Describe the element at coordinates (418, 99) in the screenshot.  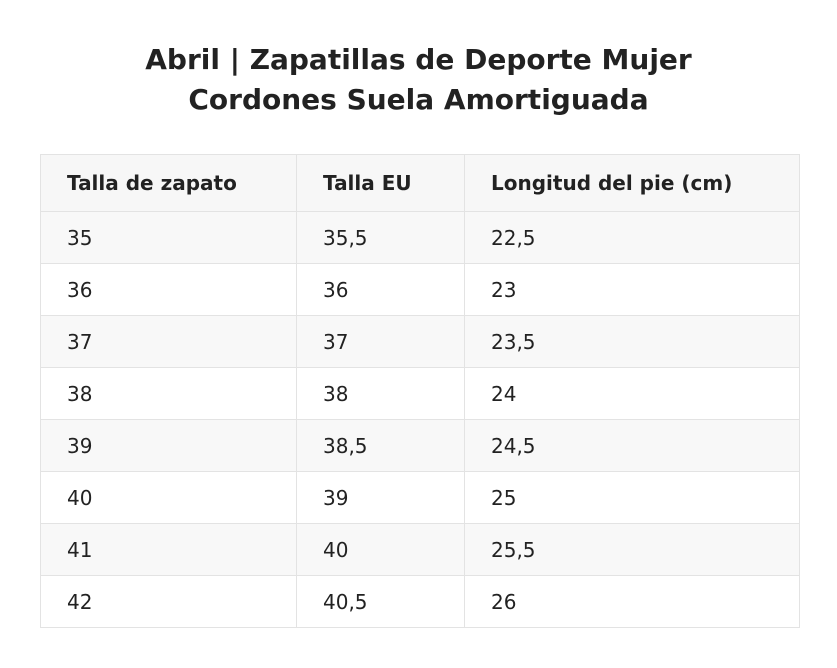
I see `page-title-line-2: Cordones Suela Amortiguada` at that location.